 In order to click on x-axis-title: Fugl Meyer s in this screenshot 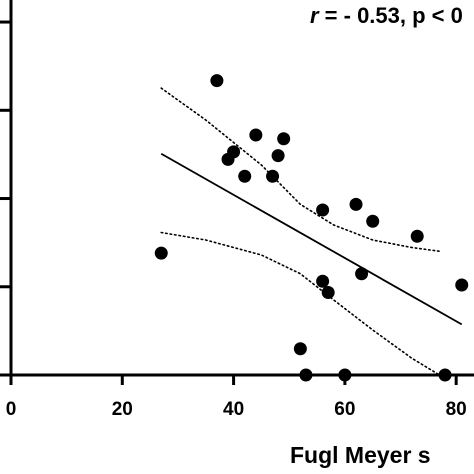, I will do `click(360, 455)`.